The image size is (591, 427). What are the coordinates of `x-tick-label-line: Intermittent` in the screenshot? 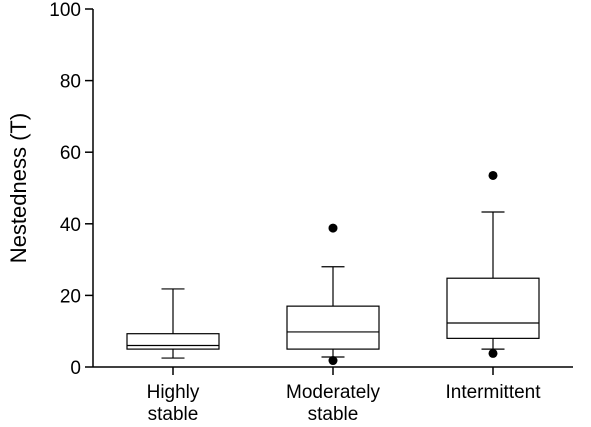 It's located at (493, 392).